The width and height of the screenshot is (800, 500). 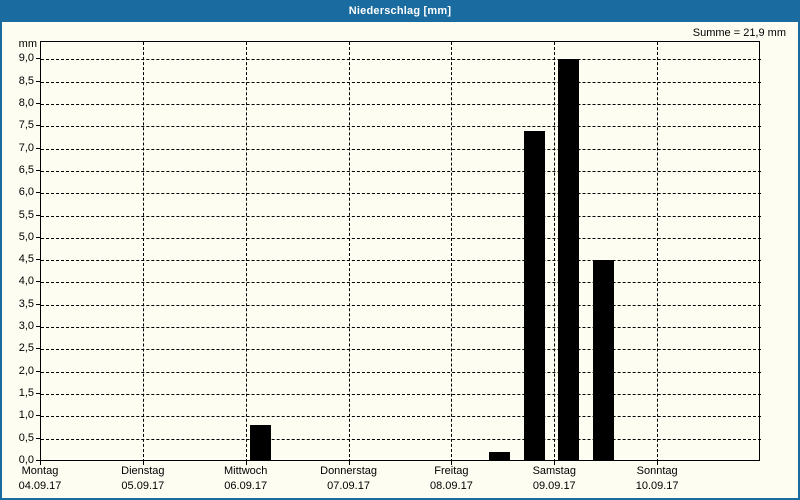 I want to click on x-axis-weekday-label: Donnerstag, so click(x=348, y=471).